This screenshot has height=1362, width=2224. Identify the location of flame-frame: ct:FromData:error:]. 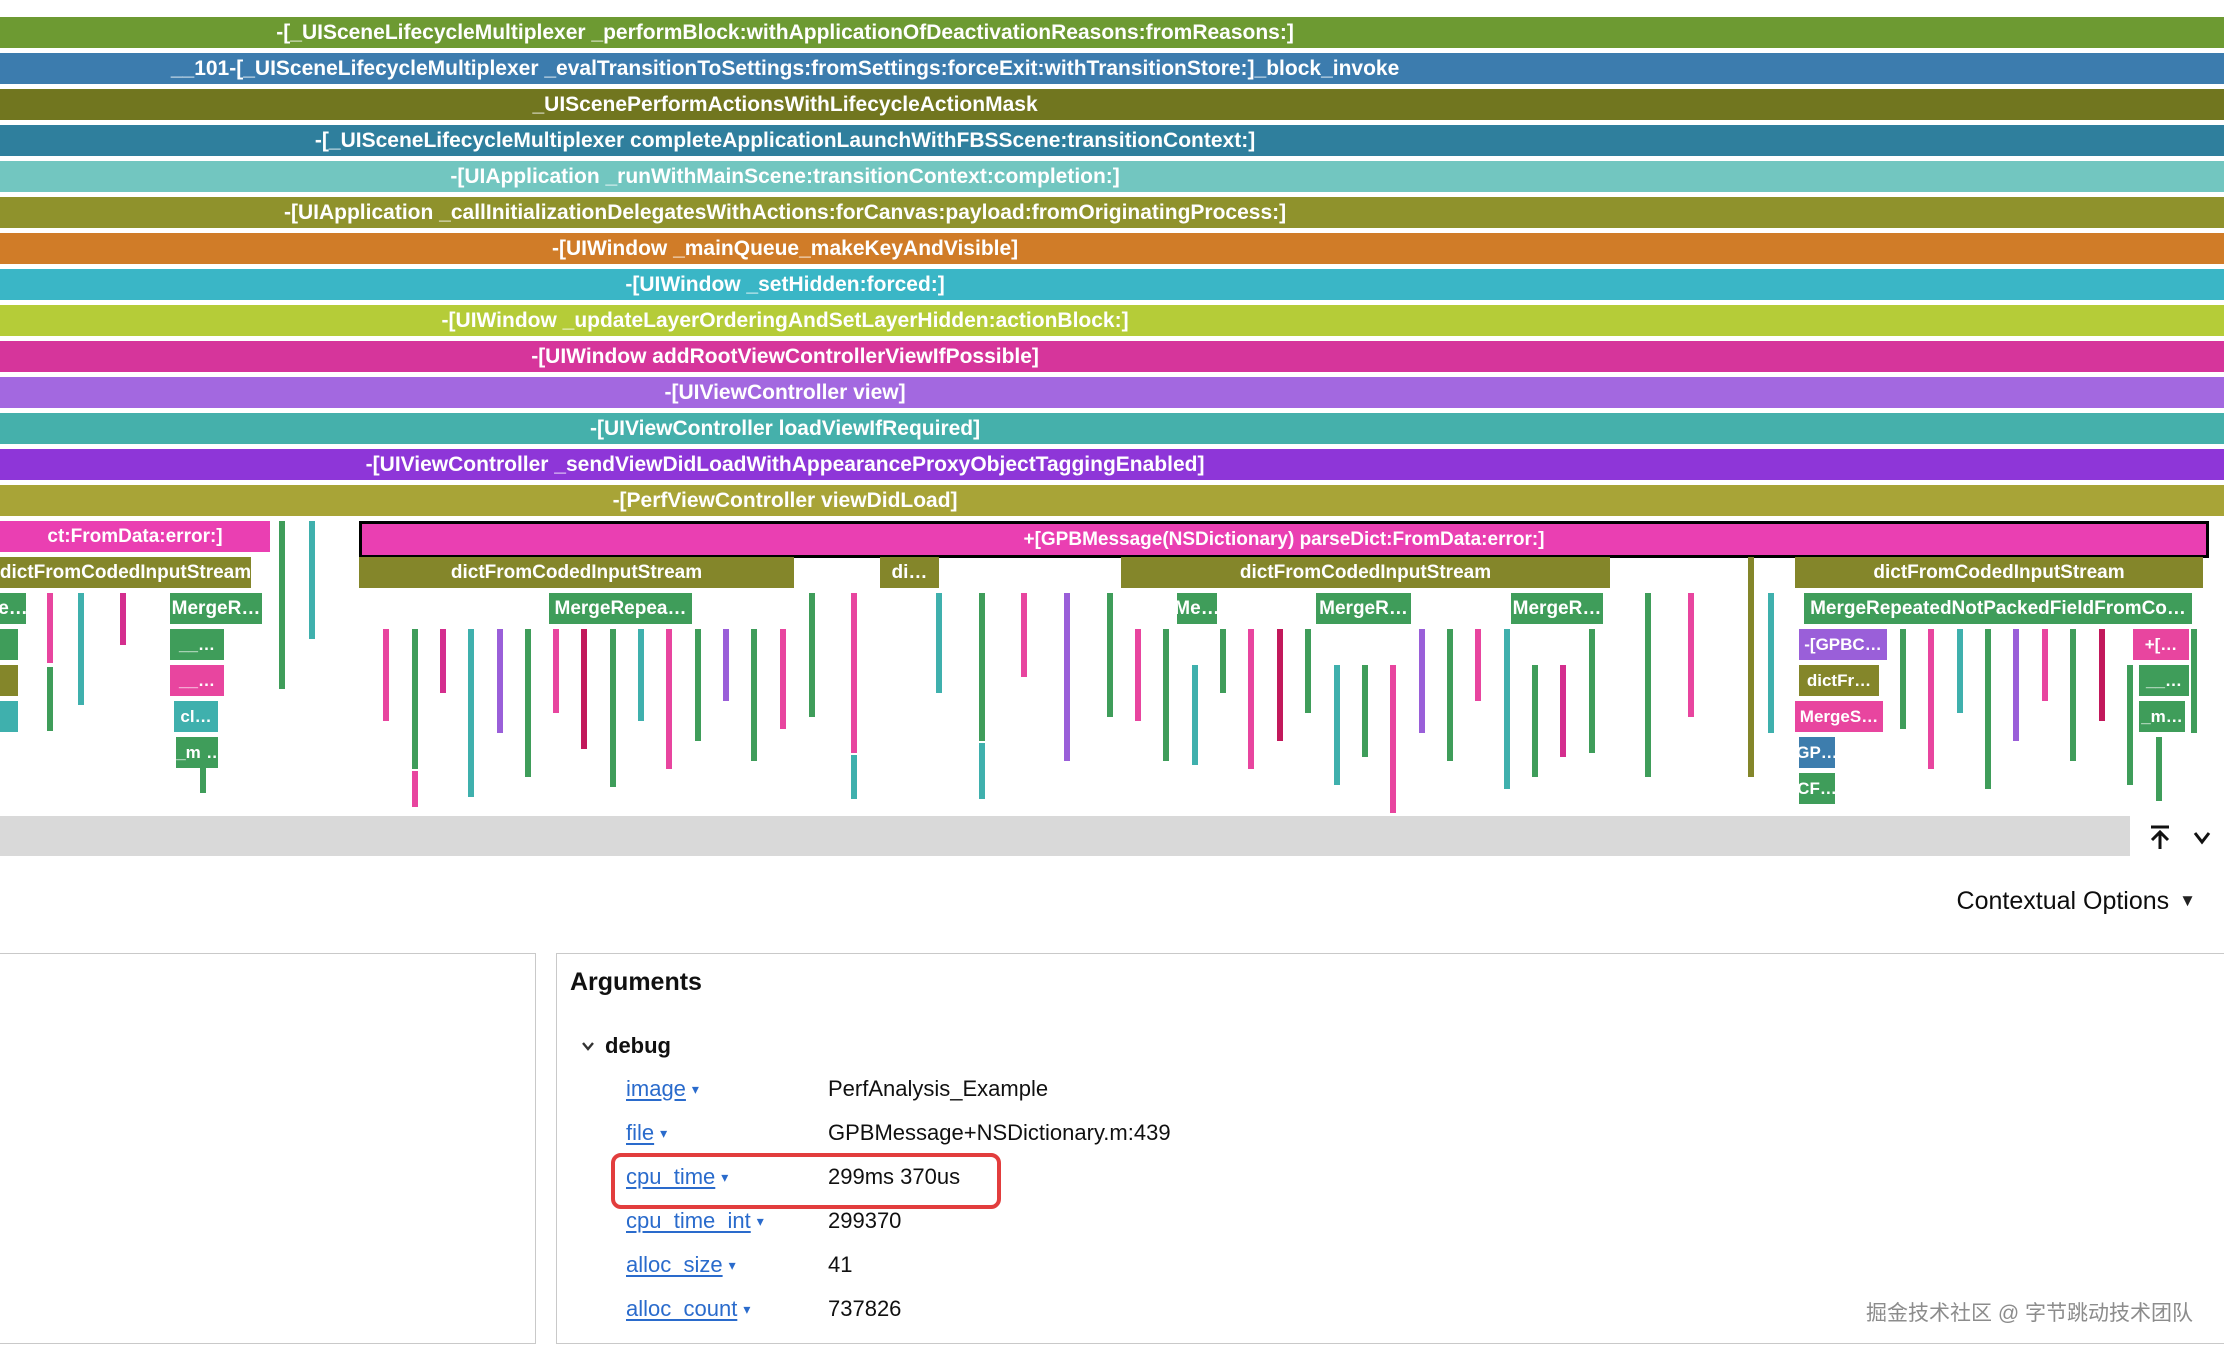
(135, 536).